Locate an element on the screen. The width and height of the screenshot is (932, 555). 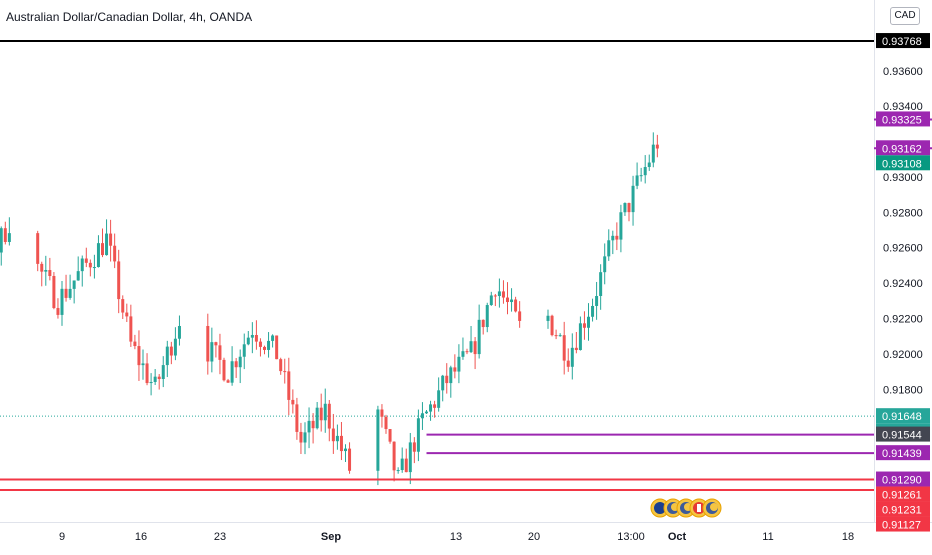
price-label-text: 0.91290 is located at coordinates (902, 481).